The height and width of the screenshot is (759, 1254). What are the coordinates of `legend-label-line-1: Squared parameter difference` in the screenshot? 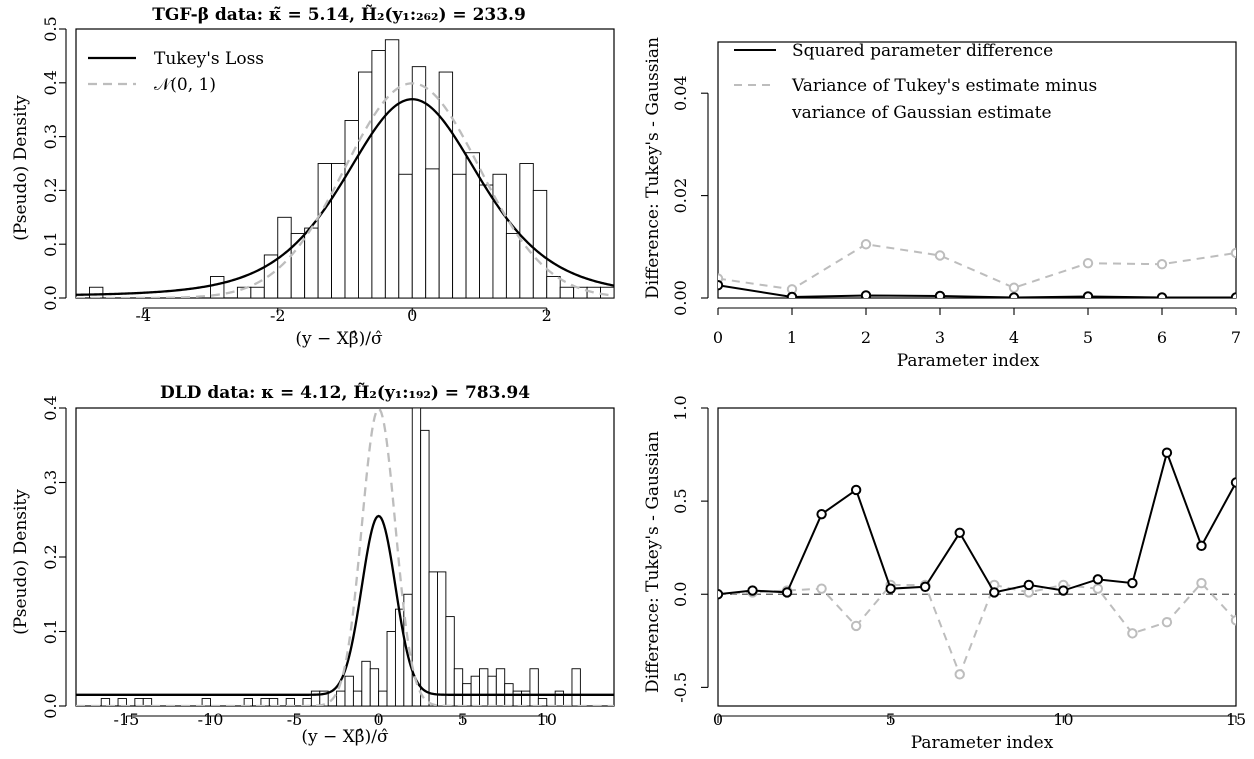 It's located at (922, 51).